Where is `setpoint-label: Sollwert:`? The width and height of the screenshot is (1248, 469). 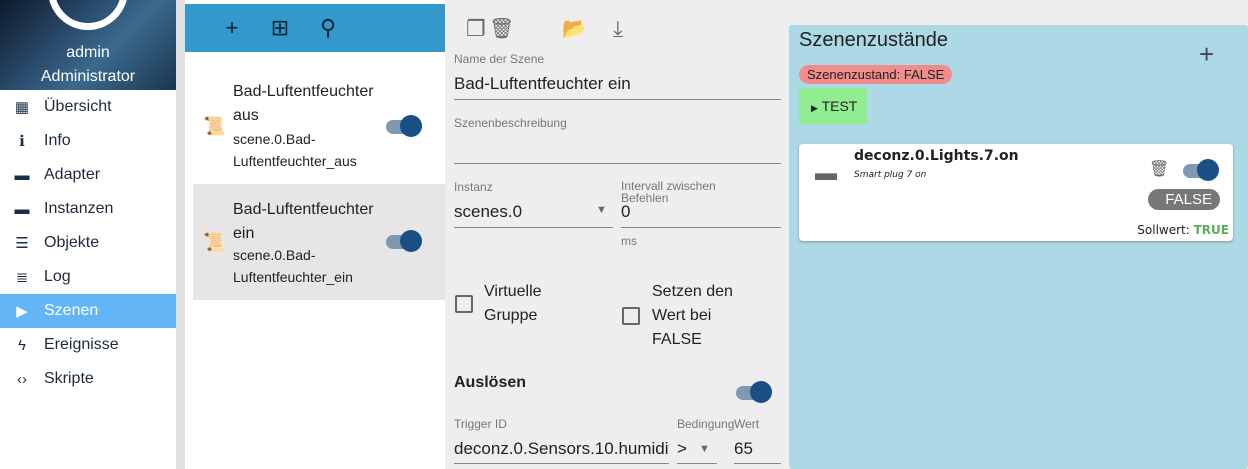 setpoint-label: Sollwert: is located at coordinates (1163, 230).